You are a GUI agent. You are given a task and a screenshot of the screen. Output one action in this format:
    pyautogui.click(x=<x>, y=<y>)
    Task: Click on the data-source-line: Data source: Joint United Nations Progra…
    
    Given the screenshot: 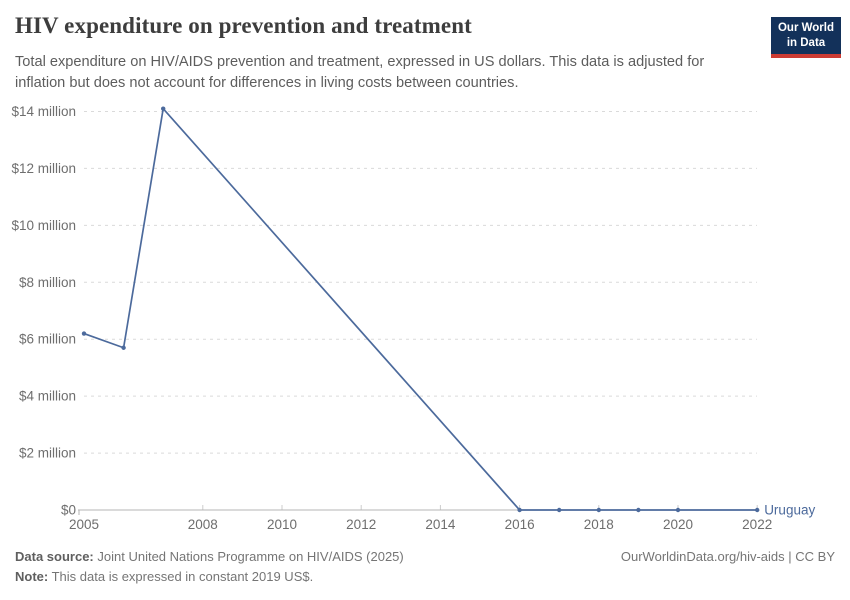 What is the action you would take?
    pyautogui.click(x=209, y=557)
    